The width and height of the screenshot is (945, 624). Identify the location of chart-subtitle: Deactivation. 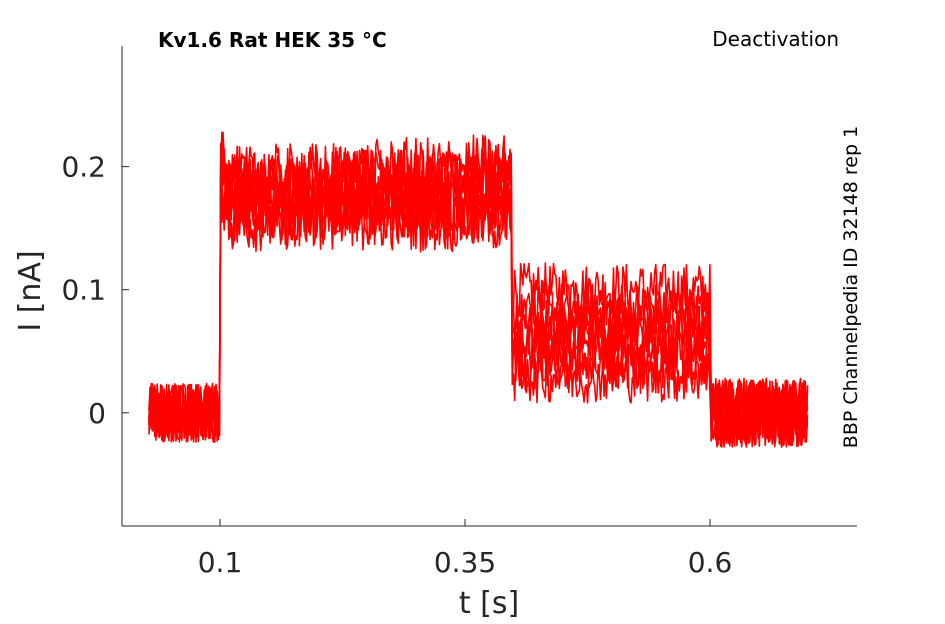
(775, 39).